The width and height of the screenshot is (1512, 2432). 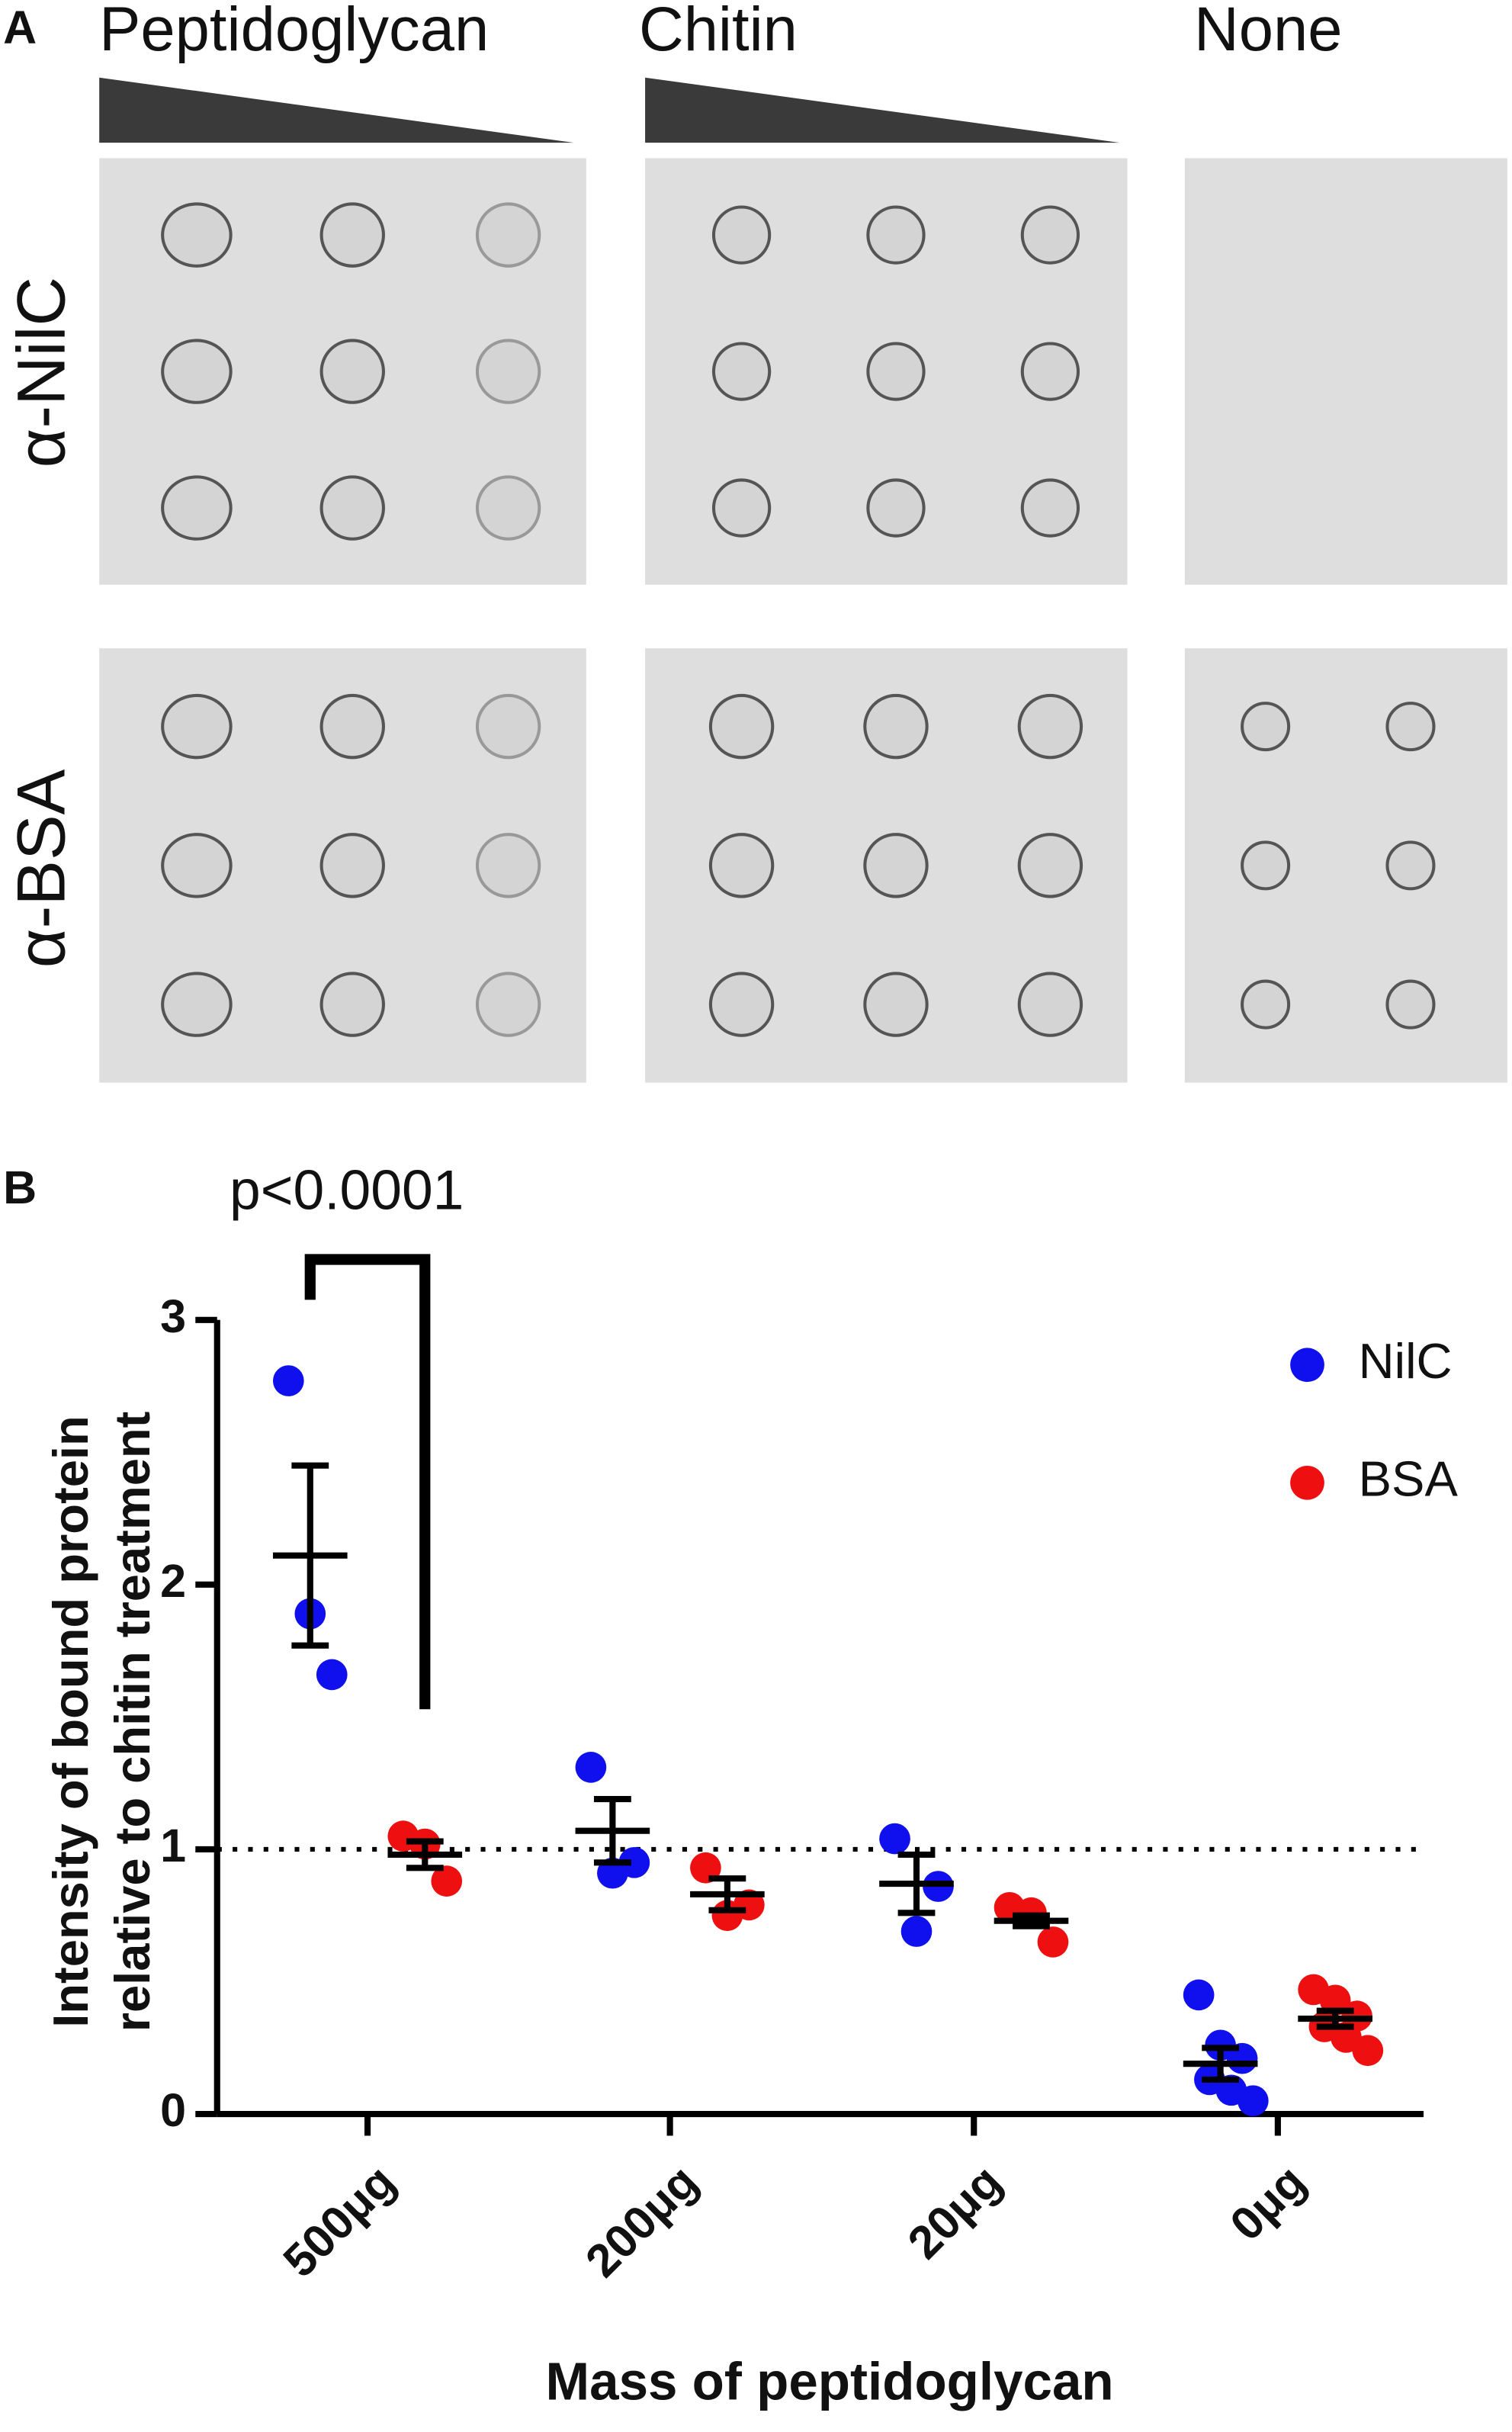 What do you see at coordinates (955, 2212) in the screenshot?
I see `x-tick-label: 20μg` at bounding box center [955, 2212].